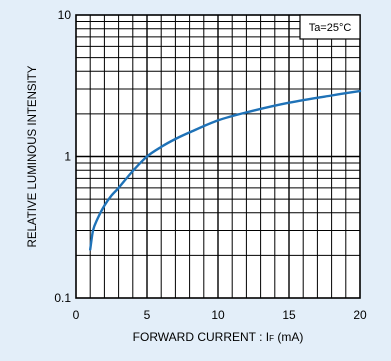 The height and width of the screenshot is (361, 391). What do you see at coordinates (288, 337) in the screenshot?
I see `x-axis-label-unit: (mA)` at bounding box center [288, 337].